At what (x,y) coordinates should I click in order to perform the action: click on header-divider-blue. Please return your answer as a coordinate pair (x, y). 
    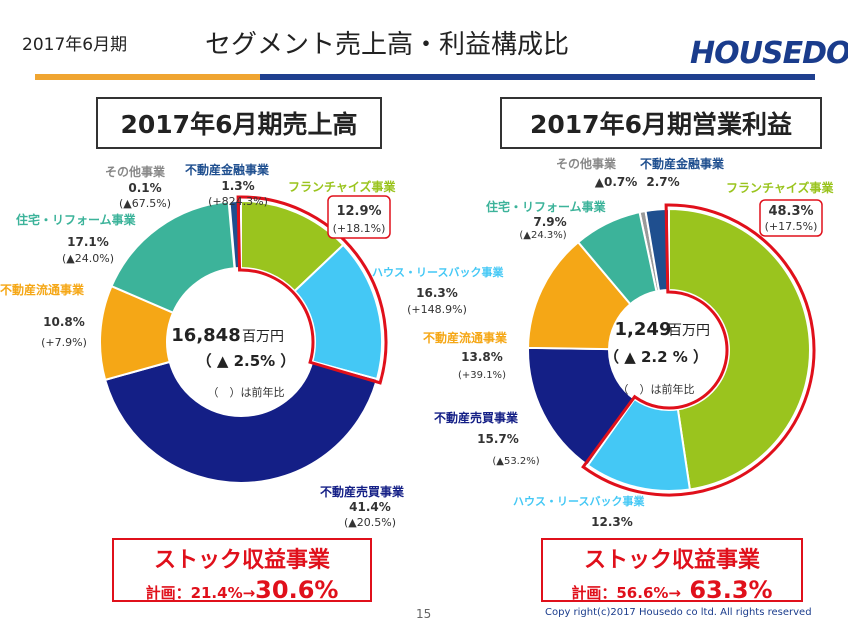
    Looking at the image, I should click on (537, 77).